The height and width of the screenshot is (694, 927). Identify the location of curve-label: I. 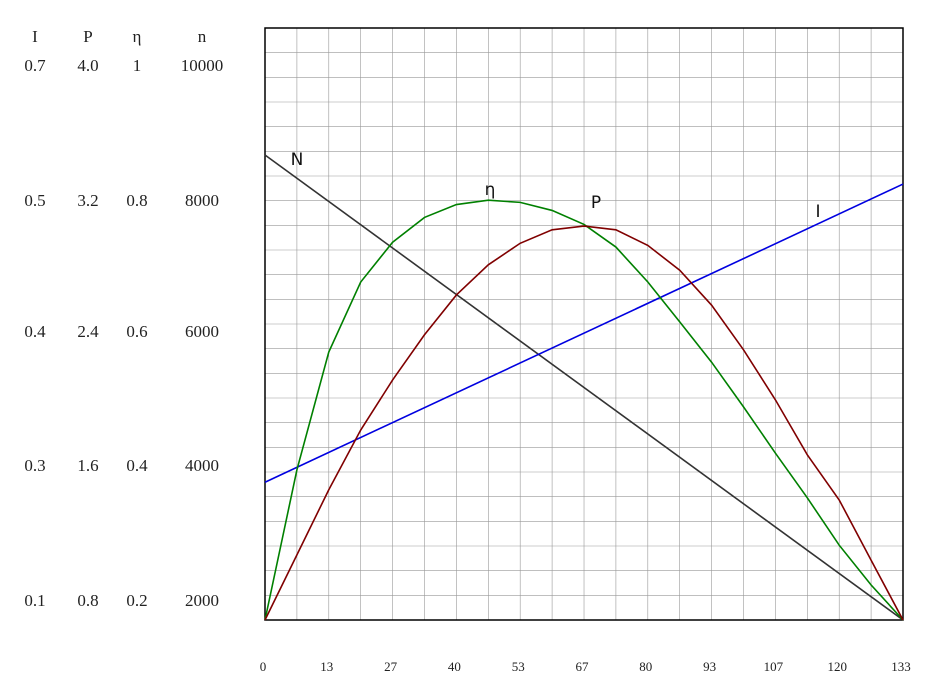
(817, 212).